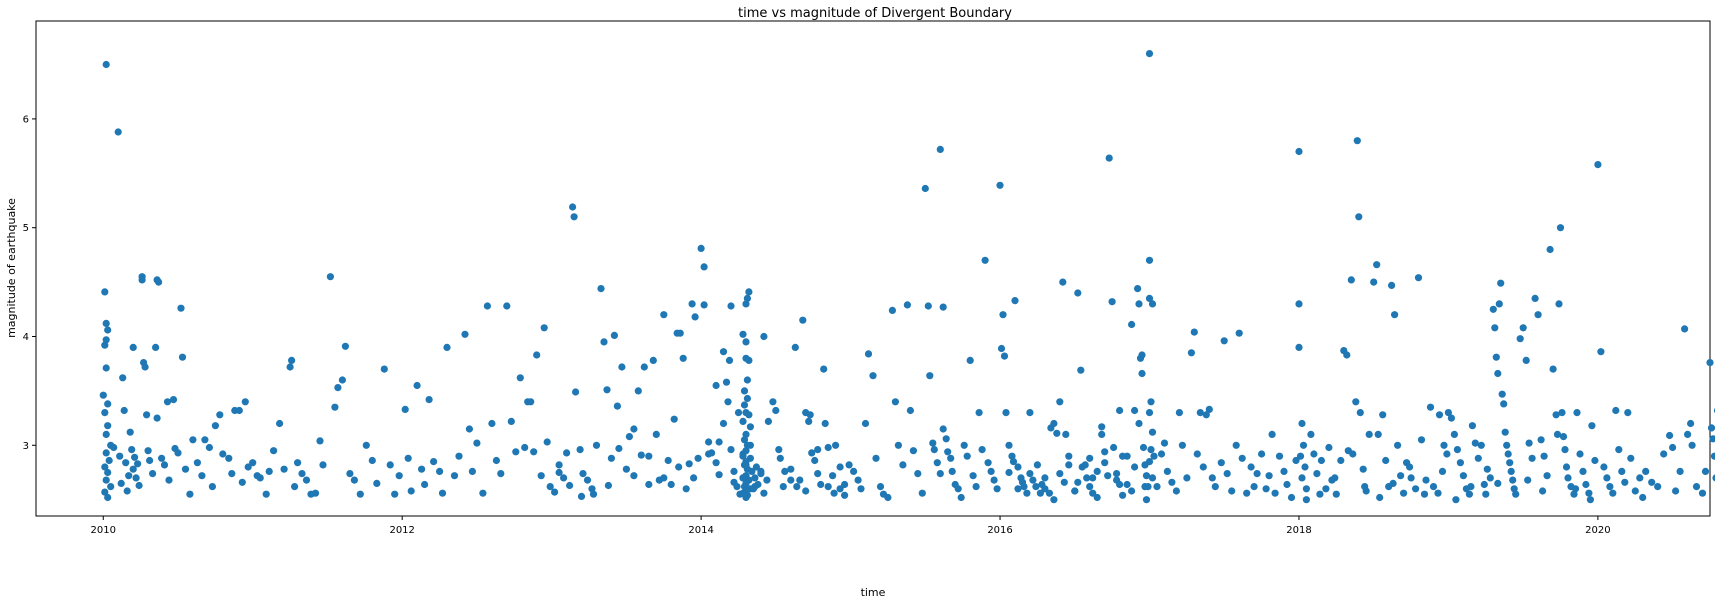 The width and height of the screenshot is (1715, 604). I want to click on x-tick-label: 2020, so click(1597, 530).